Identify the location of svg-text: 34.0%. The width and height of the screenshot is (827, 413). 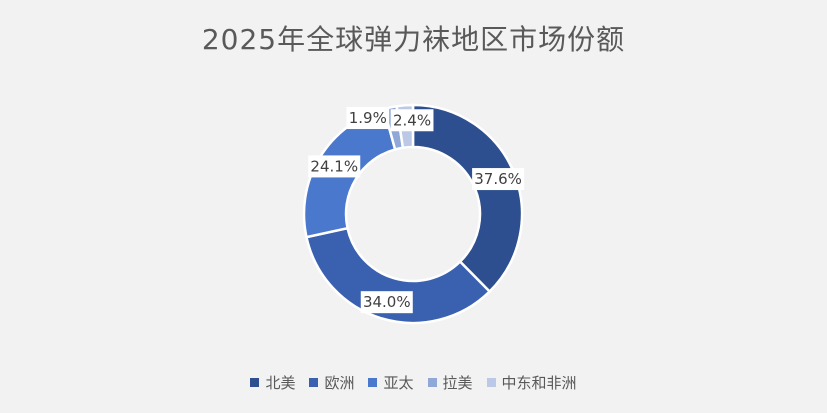
(387, 302).